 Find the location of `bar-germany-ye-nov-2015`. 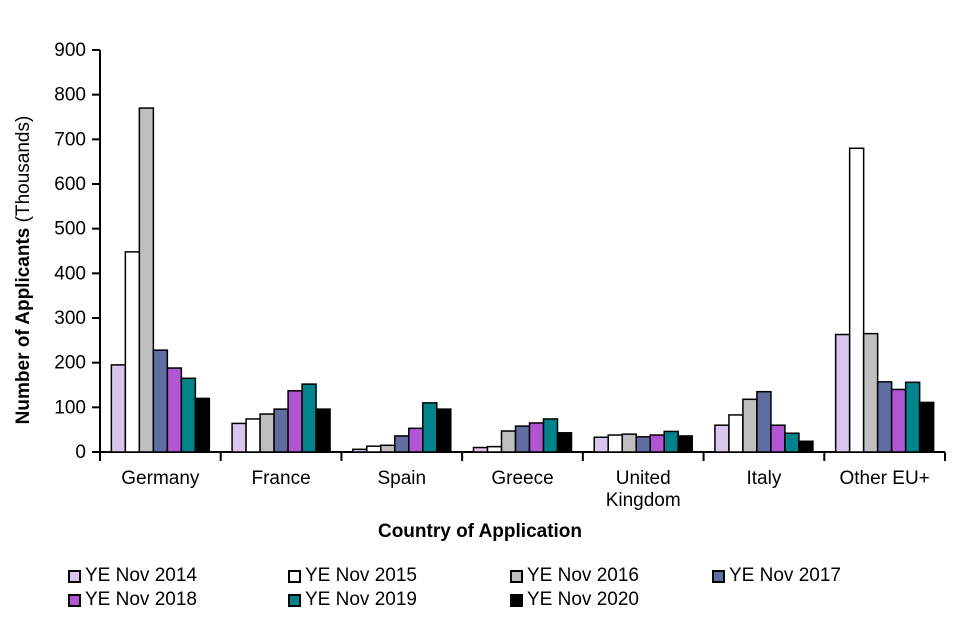

bar-germany-ye-nov-2015 is located at coordinates (132, 352).